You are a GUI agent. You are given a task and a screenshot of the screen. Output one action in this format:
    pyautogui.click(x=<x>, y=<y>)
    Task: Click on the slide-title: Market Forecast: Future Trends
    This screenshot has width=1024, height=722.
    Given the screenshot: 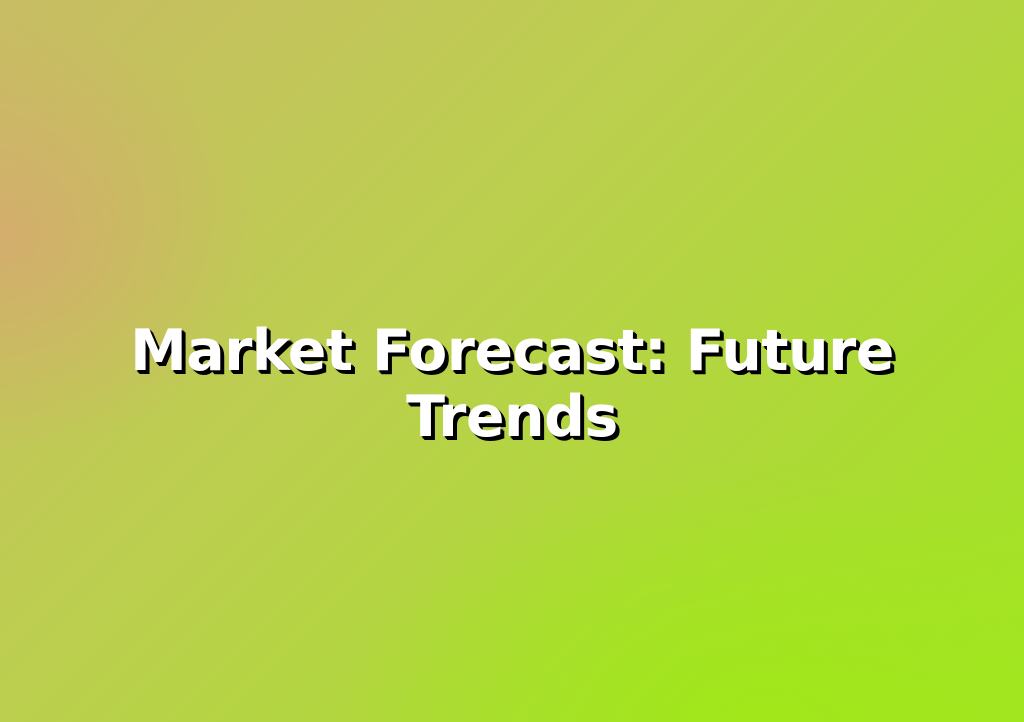 What is the action you would take?
    pyautogui.click(x=512, y=384)
    